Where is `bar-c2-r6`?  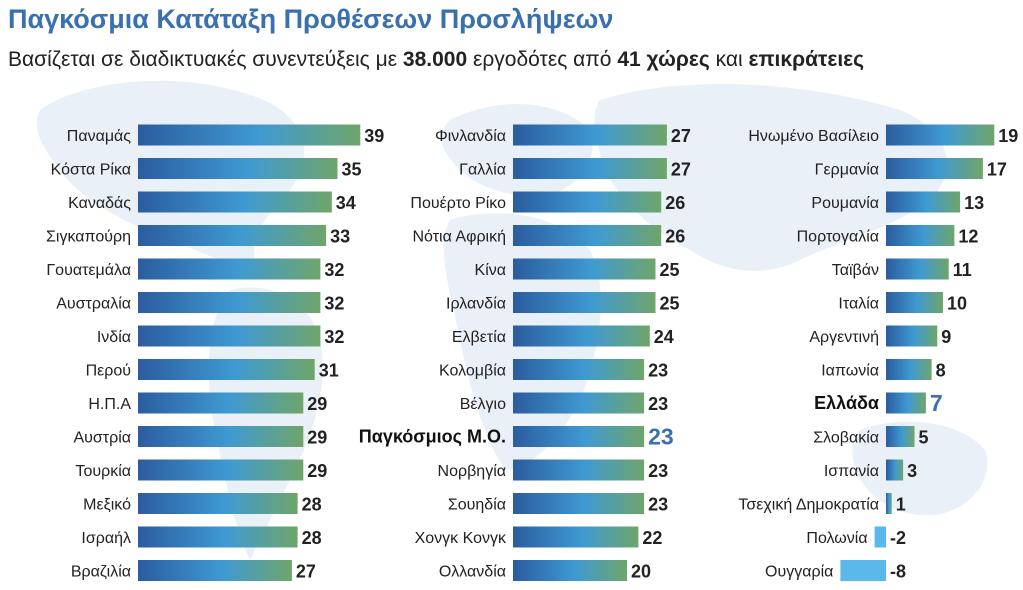 bar-c2-r6 is located at coordinates (584, 302).